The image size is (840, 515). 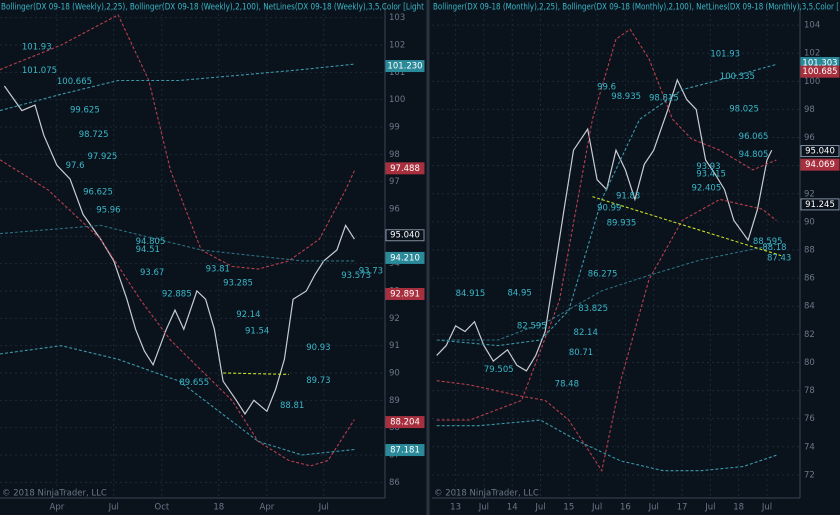 I want to click on y-tick-label: 103, so click(x=397, y=18).